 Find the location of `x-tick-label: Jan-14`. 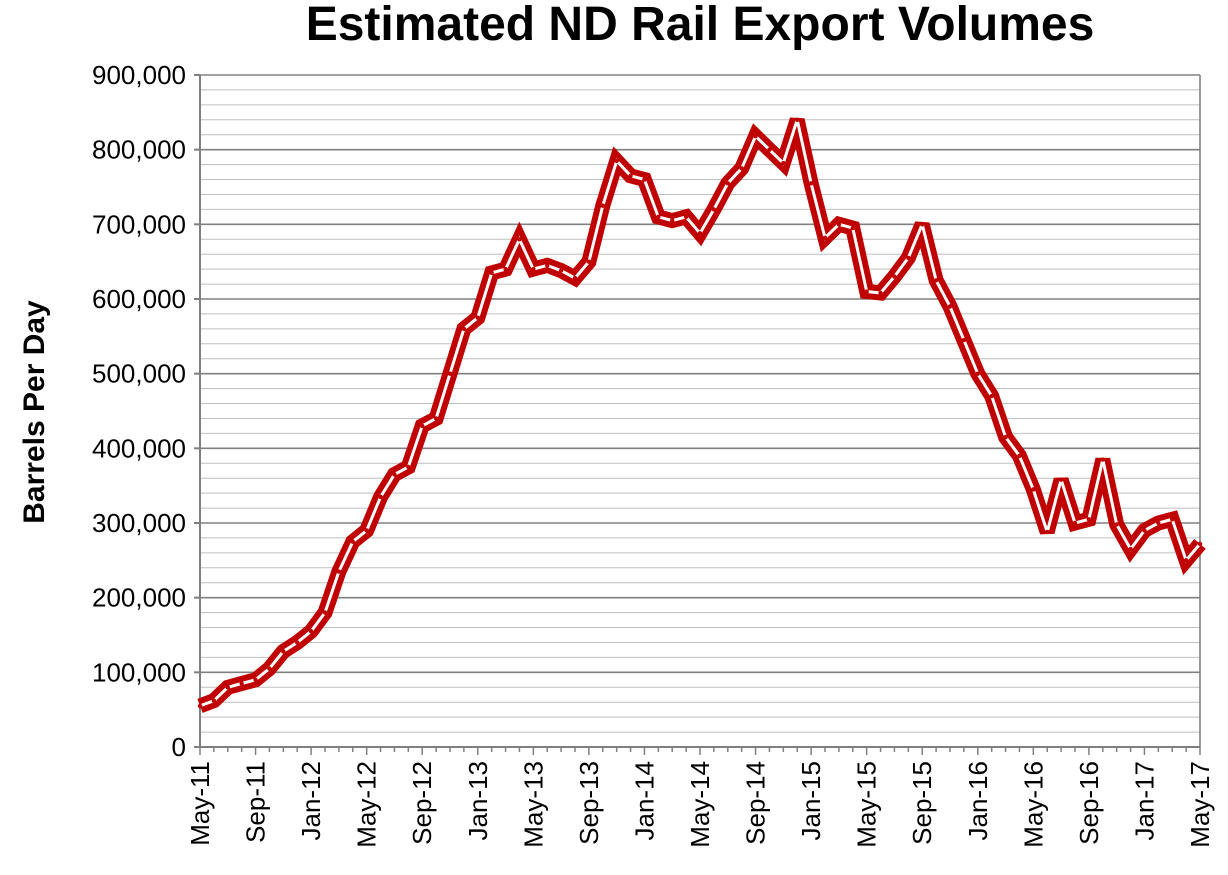

x-tick-label: Jan-14 is located at coordinates (644, 801).